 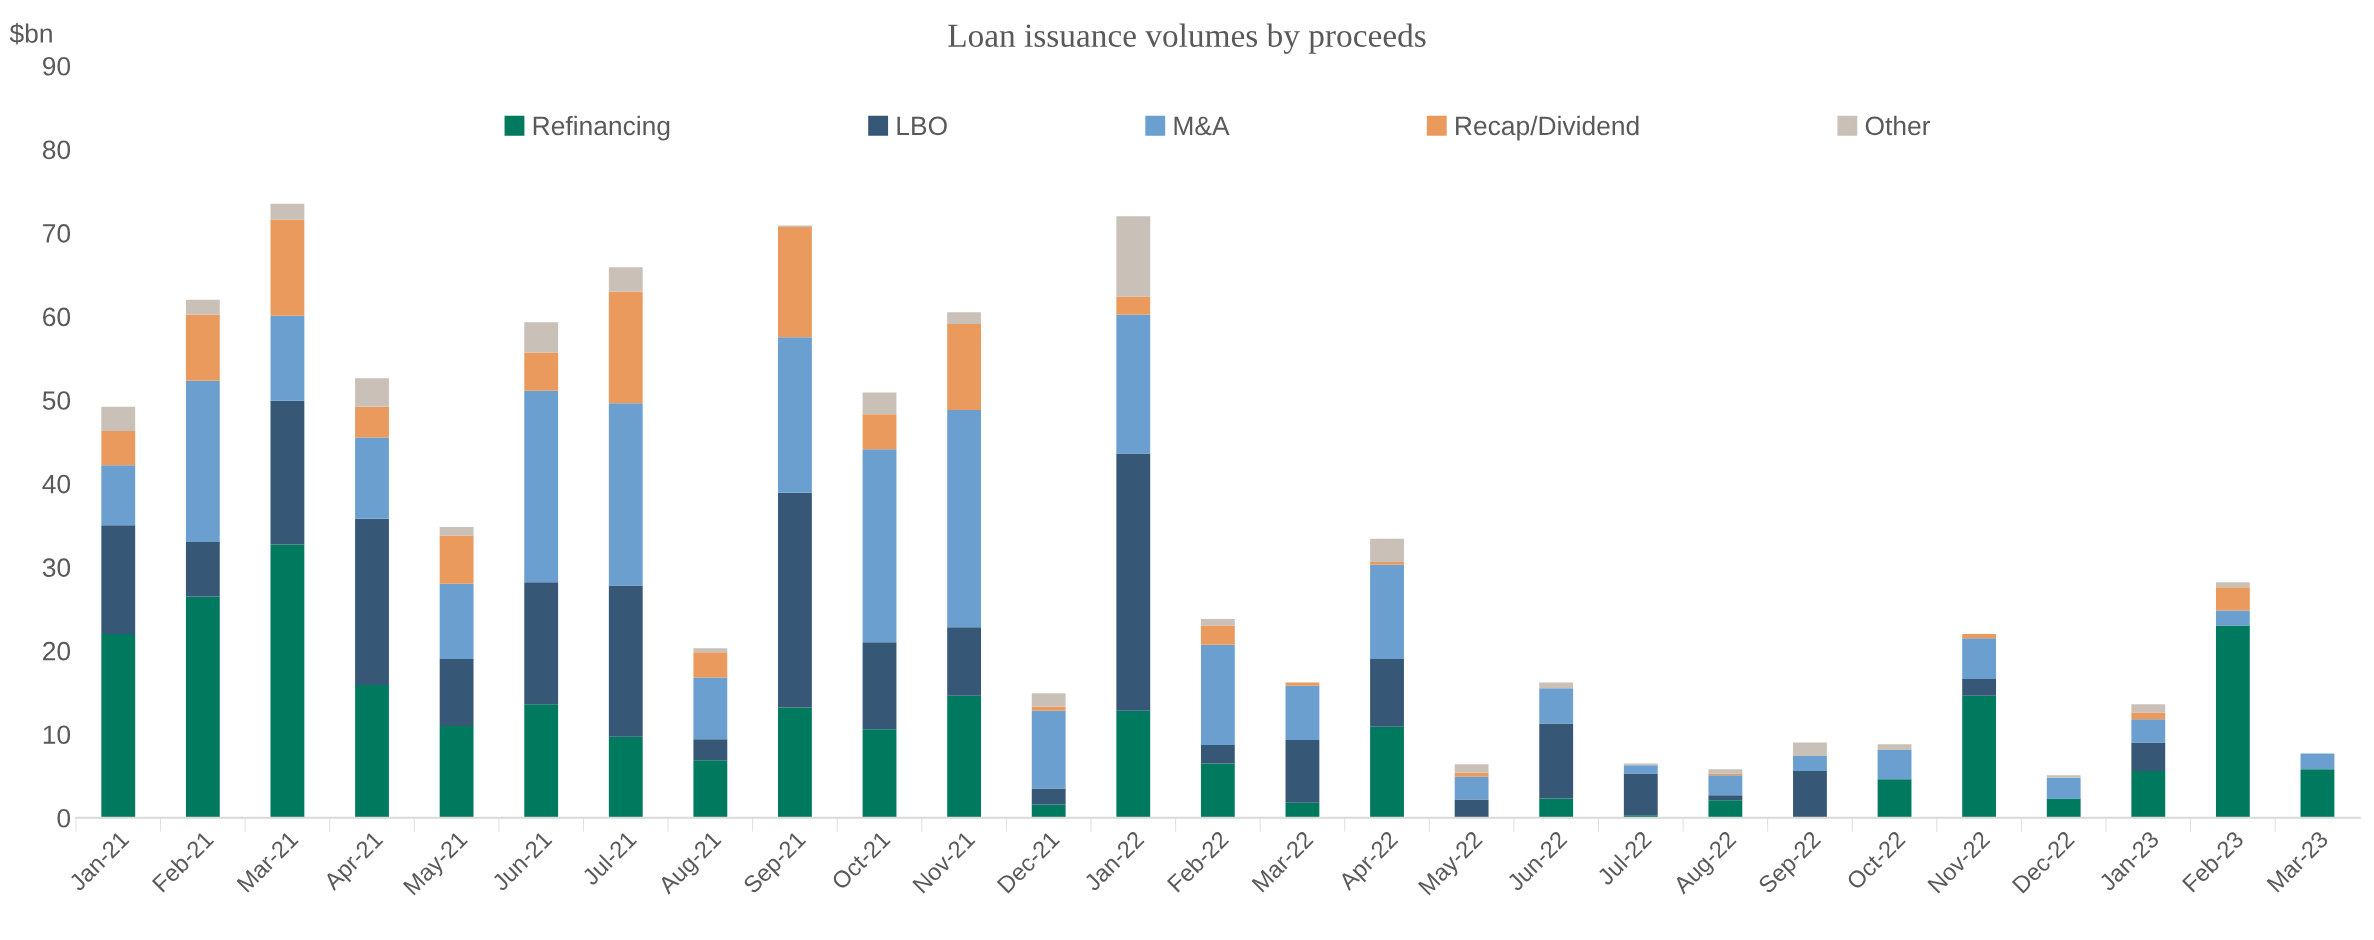 I want to click on y-tick-label: 30, so click(x=56, y=567).